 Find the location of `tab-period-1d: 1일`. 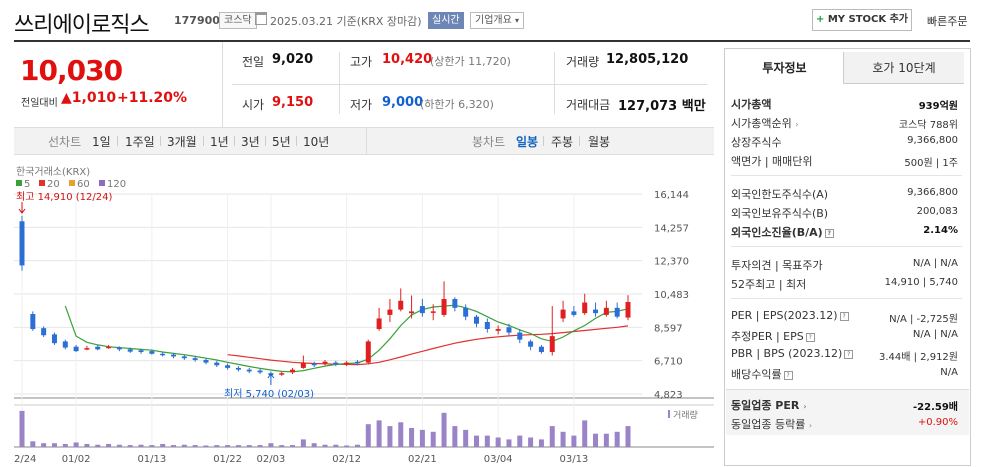

tab-period-1d: 1일 is located at coordinates (101, 142).